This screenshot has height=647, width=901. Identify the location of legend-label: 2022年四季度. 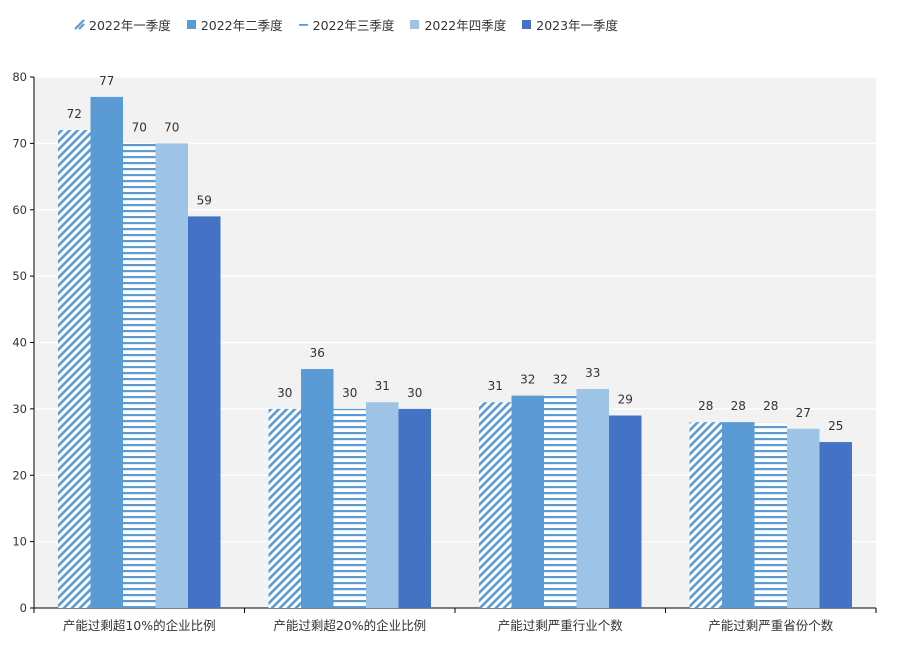
(465, 25).